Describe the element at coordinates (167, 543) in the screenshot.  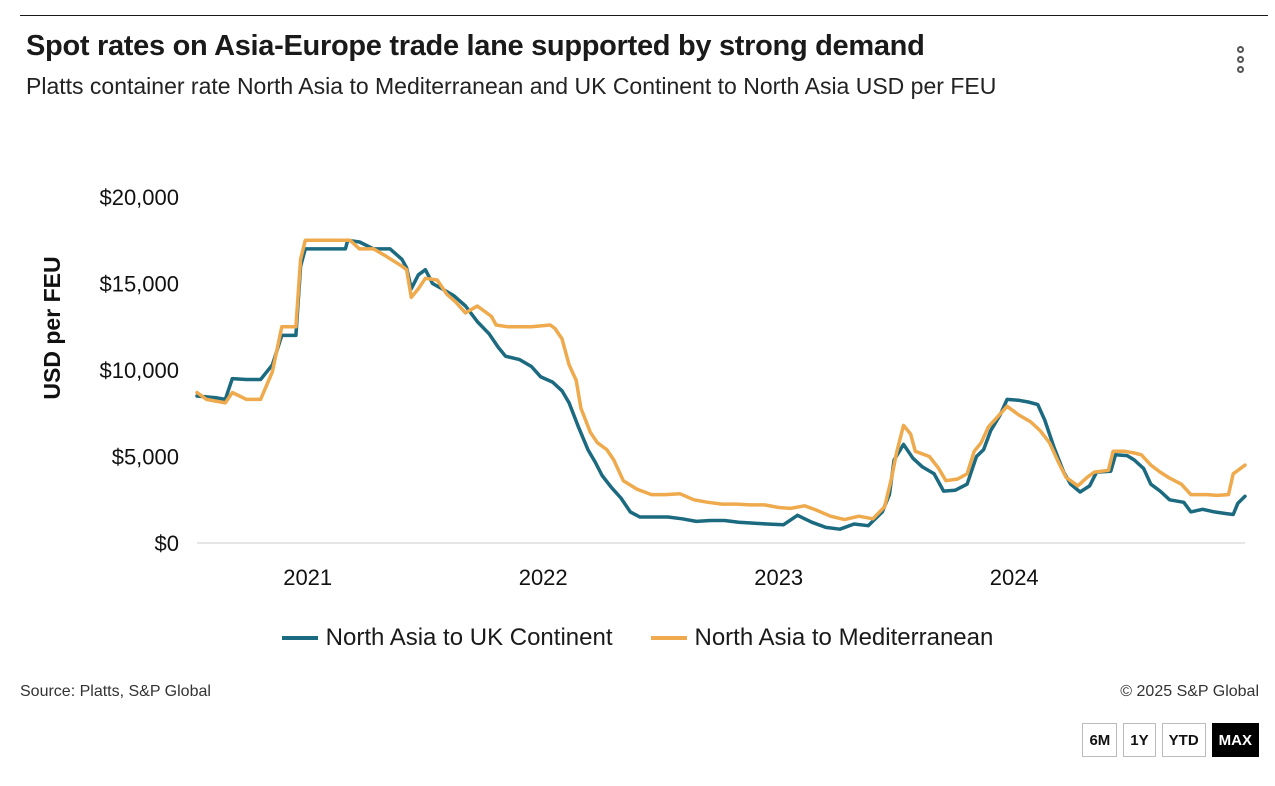
I see `y-tick-label: $0` at that location.